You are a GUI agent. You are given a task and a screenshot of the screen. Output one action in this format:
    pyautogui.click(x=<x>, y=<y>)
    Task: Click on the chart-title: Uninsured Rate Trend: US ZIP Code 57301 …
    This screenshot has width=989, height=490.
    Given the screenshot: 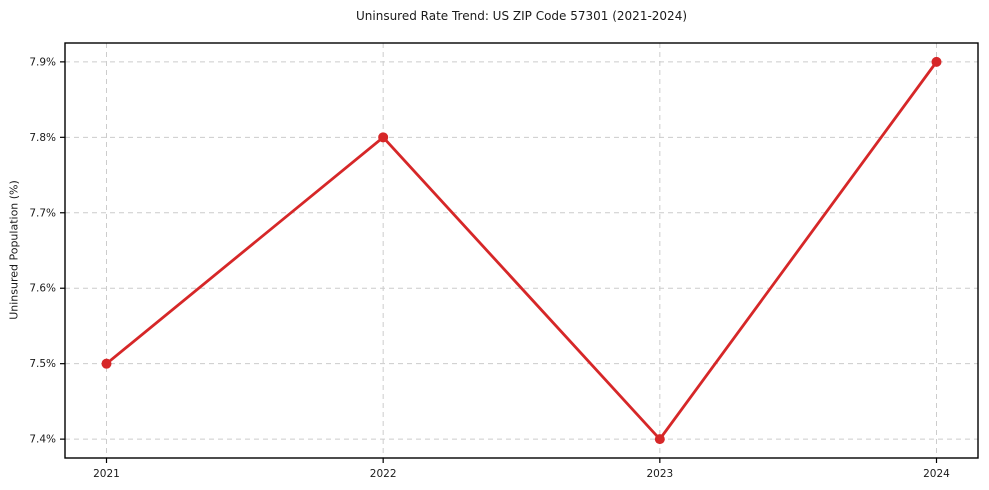 What is the action you would take?
    pyautogui.click(x=521, y=16)
    